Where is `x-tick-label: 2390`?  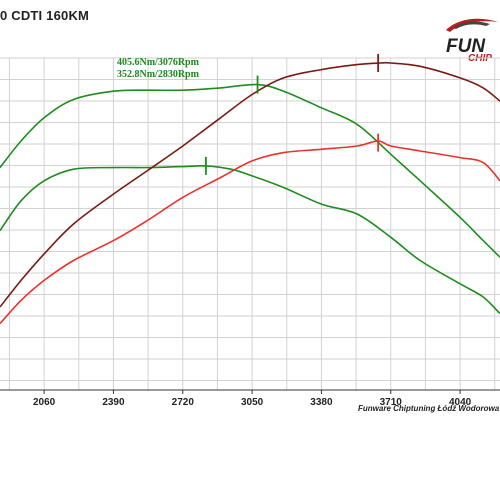
x-tick-label: 2390 is located at coordinates (113, 402).